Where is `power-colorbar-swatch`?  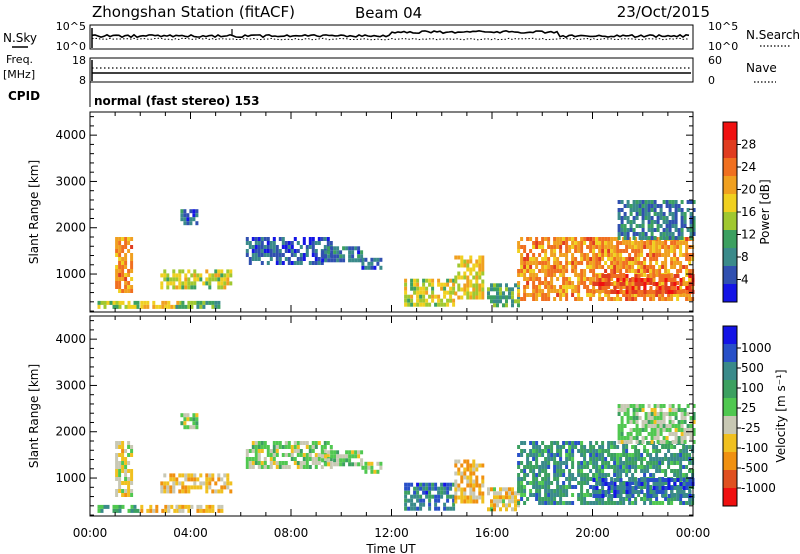 power-colorbar-swatch is located at coordinates (730, 203).